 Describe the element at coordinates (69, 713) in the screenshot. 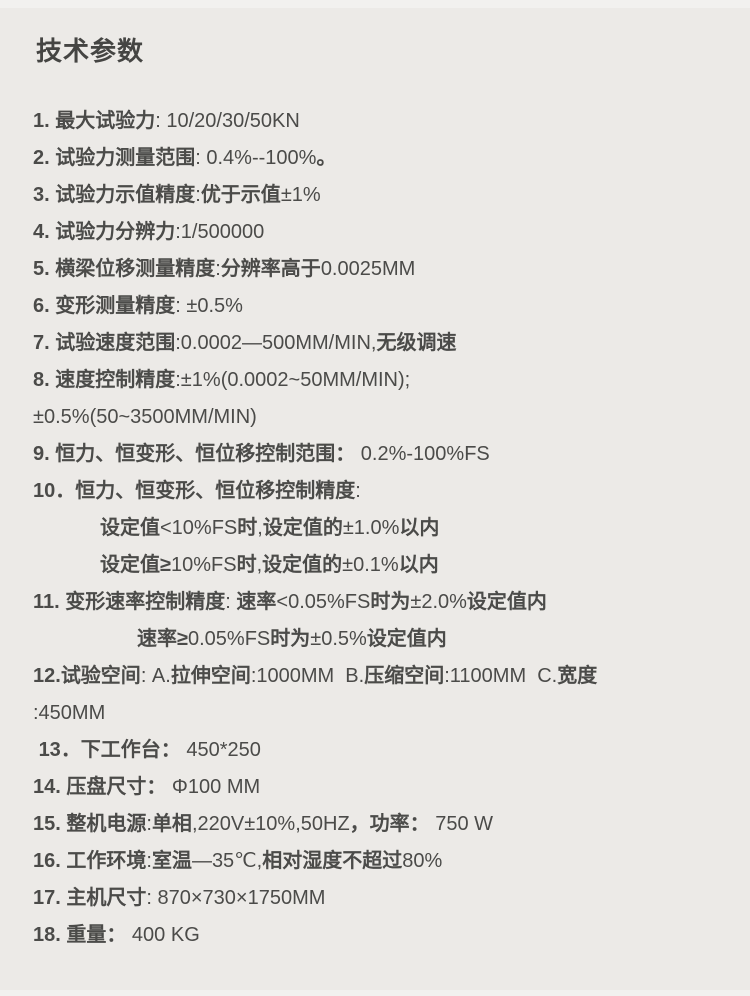

I see `spec-line: :450MM` at that location.